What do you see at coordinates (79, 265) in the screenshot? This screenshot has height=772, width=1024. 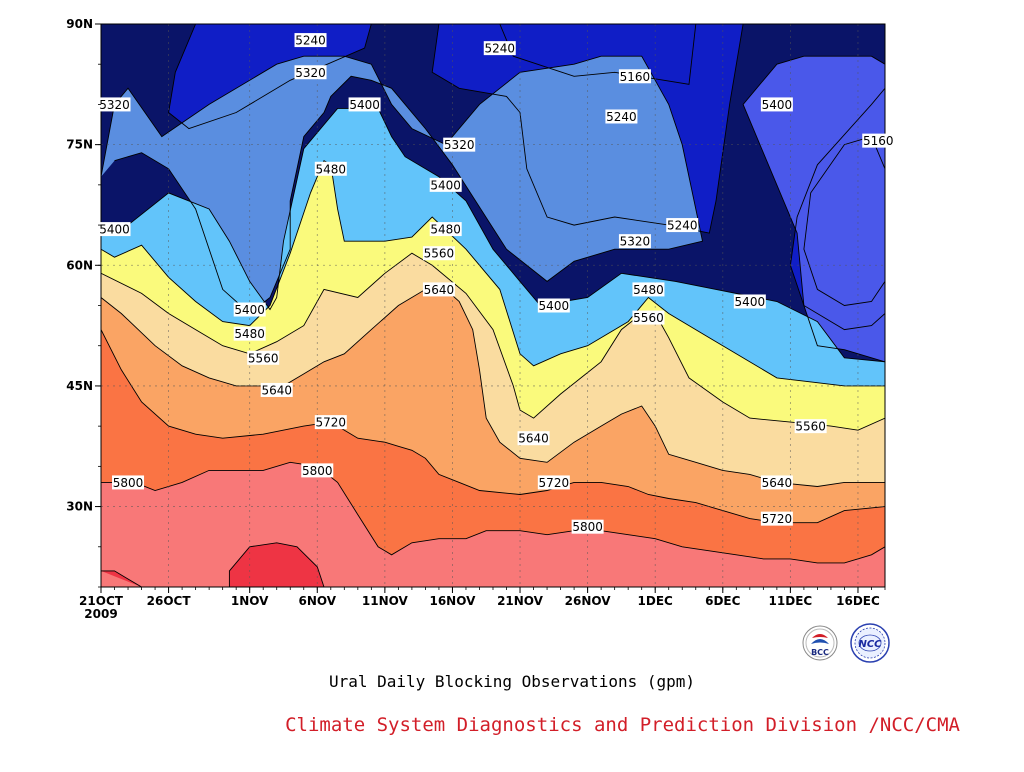 I see `y-tick-label-2: 60N` at bounding box center [79, 265].